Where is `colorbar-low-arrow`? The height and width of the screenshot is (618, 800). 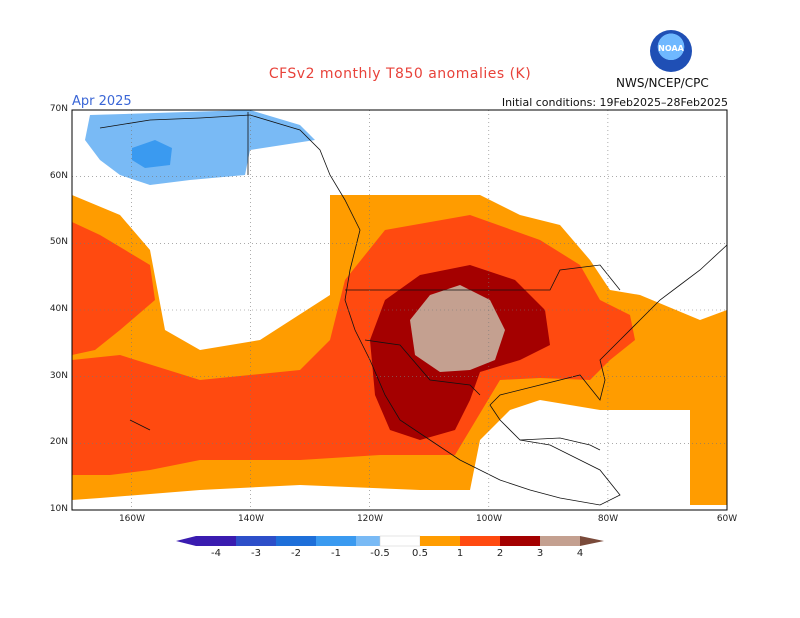 colorbar-low-arrow is located at coordinates (186, 541).